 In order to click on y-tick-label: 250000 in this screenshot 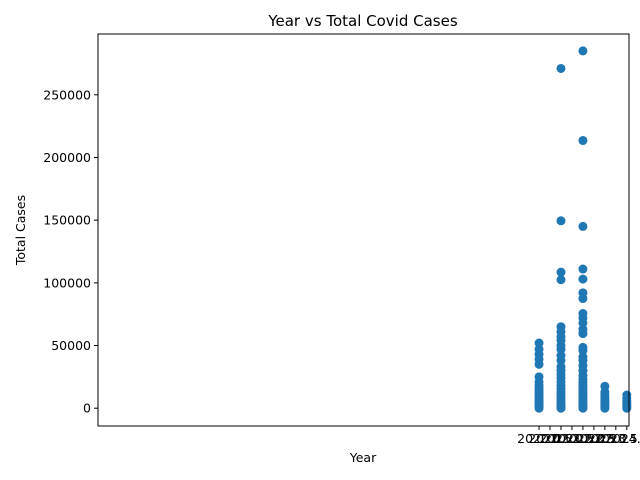, I will do `click(67, 94)`.